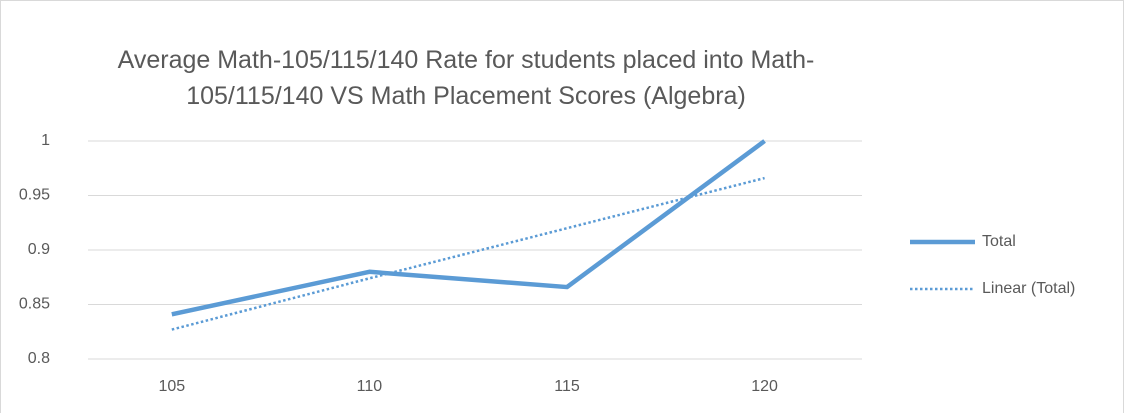  Describe the element at coordinates (45, 140) in the screenshot. I see `y-tick-label: 1` at that location.